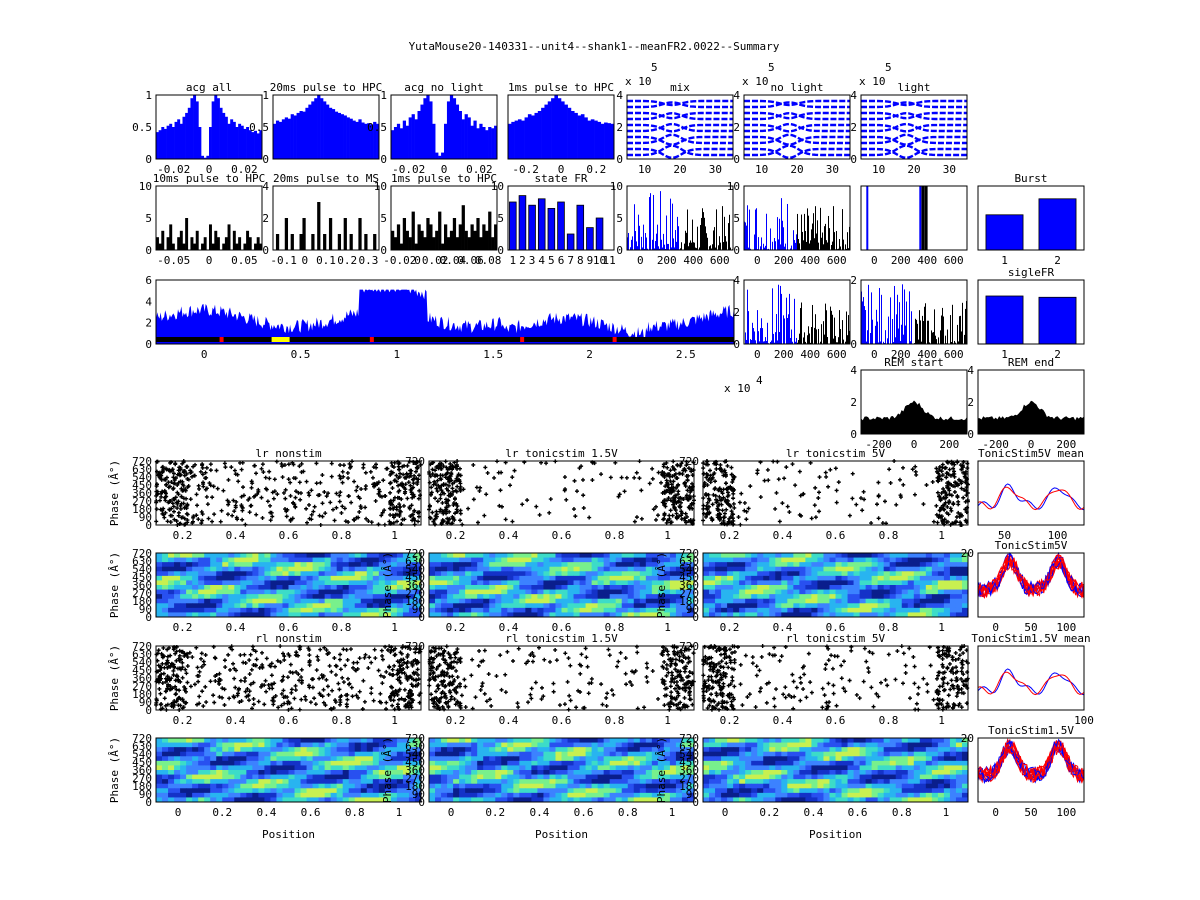  I want to click on y-tick-label: 720, so click(415, 553).